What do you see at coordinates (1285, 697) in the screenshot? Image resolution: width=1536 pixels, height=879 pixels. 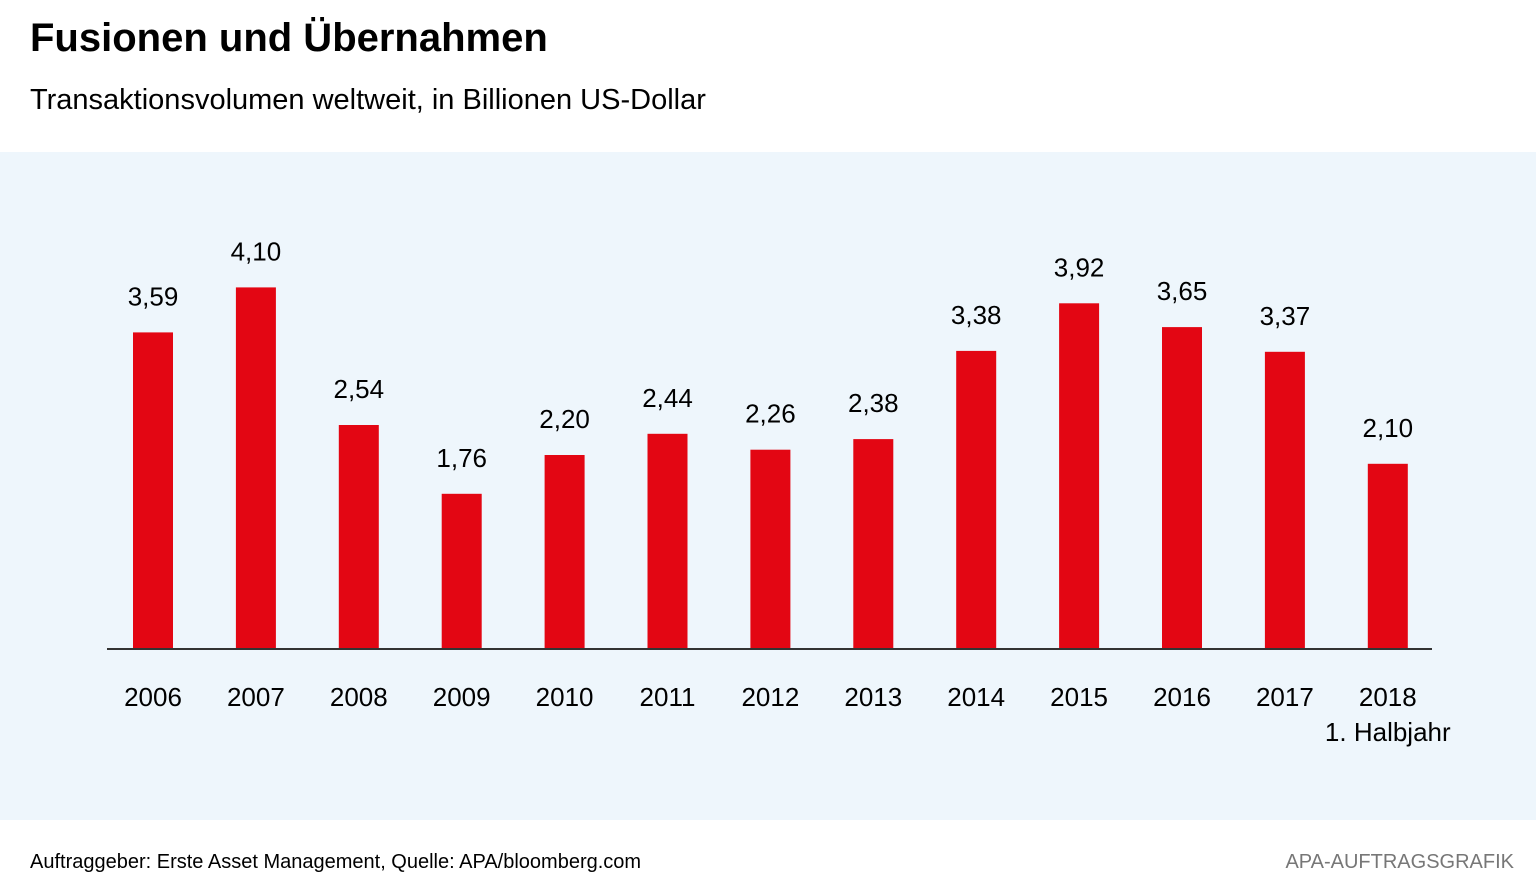 I see `category-label-2017: 2017` at bounding box center [1285, 697].